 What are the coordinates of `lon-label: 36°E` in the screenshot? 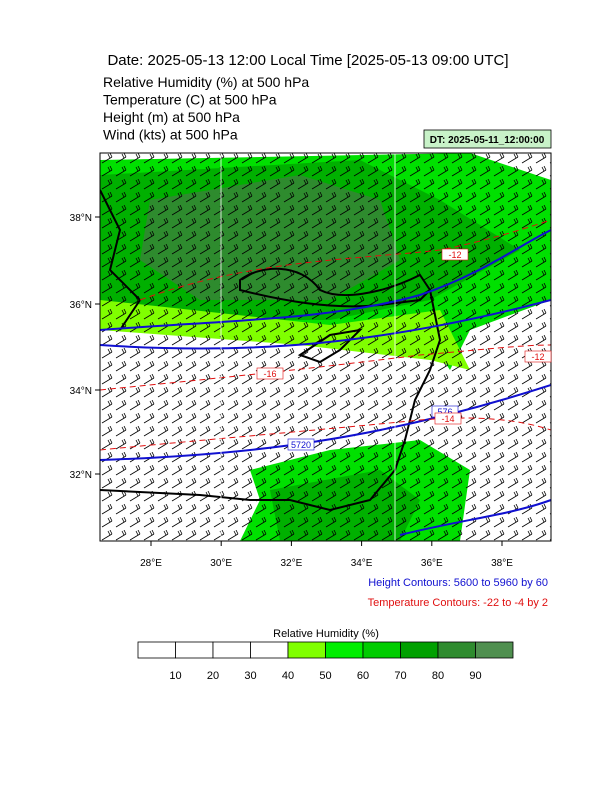 It's located at (432, 563).